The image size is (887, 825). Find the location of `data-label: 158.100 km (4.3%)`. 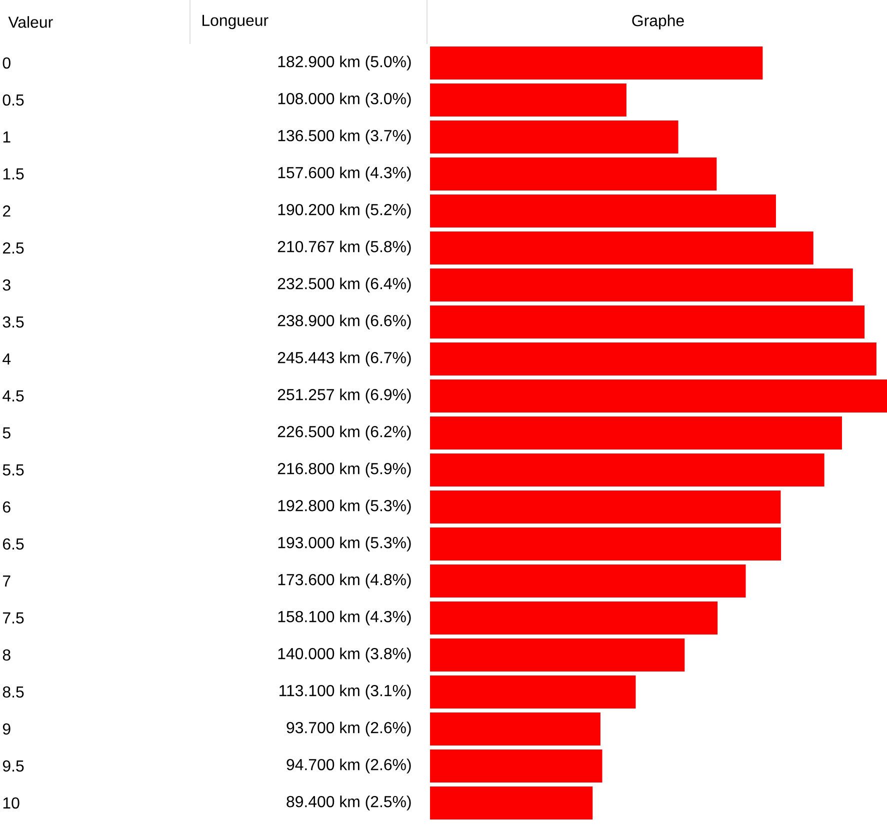

data-label: 158.100 km (4.3%) is located at coordinates (344, 618).